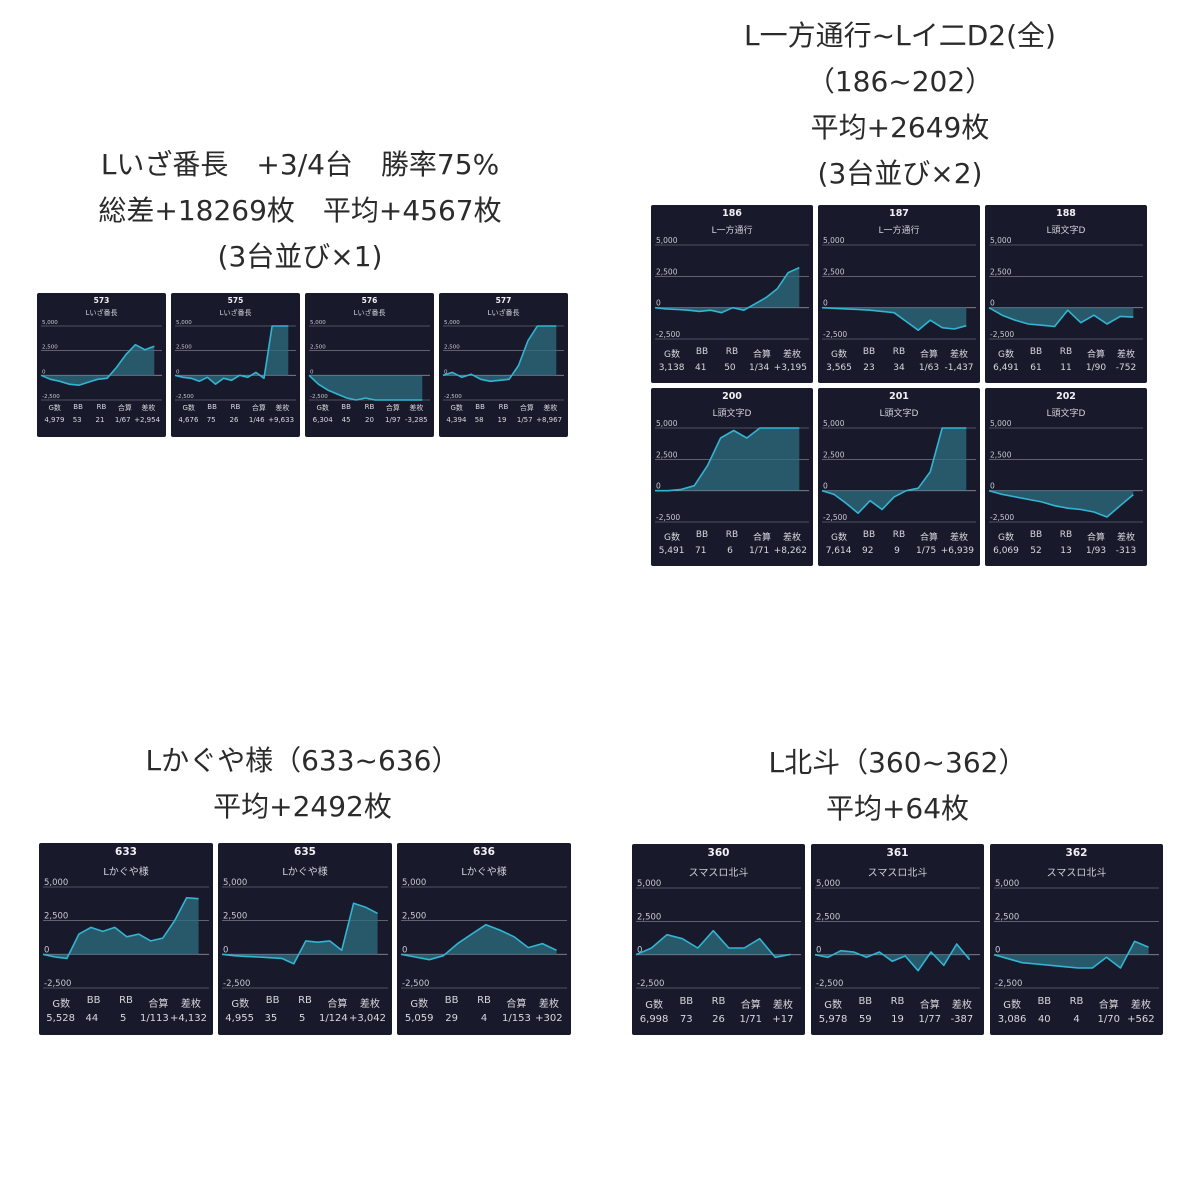 This screenshot has width=1200, height=1200. What do you see at coordinates (929, 368) in the screenshot?
I see `stats-value: 1/63` at bounding box center [929, 368].